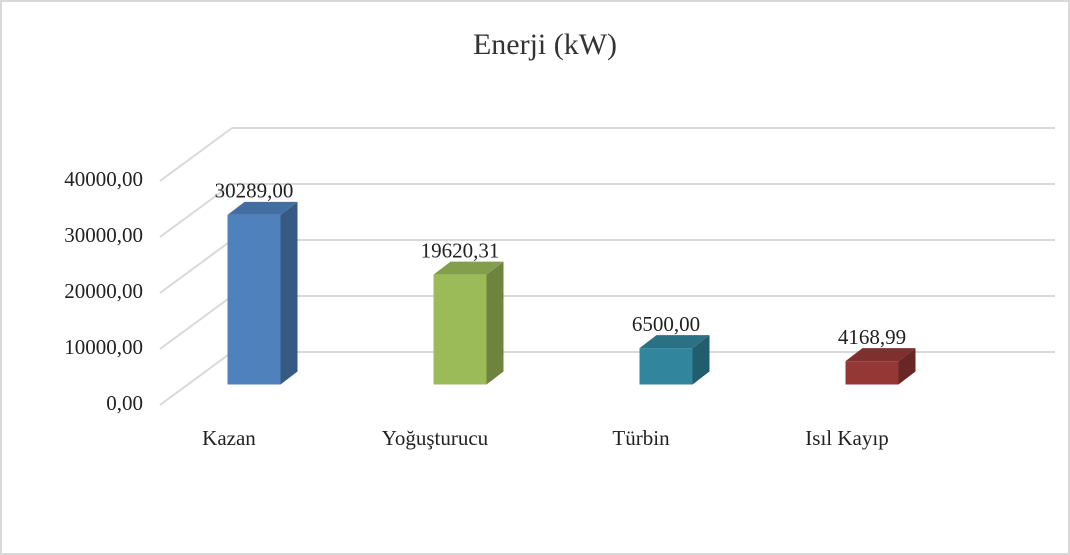 The image size is (1070, 555). Describe the element at coordinates (103, 179) in the screenshot. I see `y-tick-label: 40000,00` at that location.